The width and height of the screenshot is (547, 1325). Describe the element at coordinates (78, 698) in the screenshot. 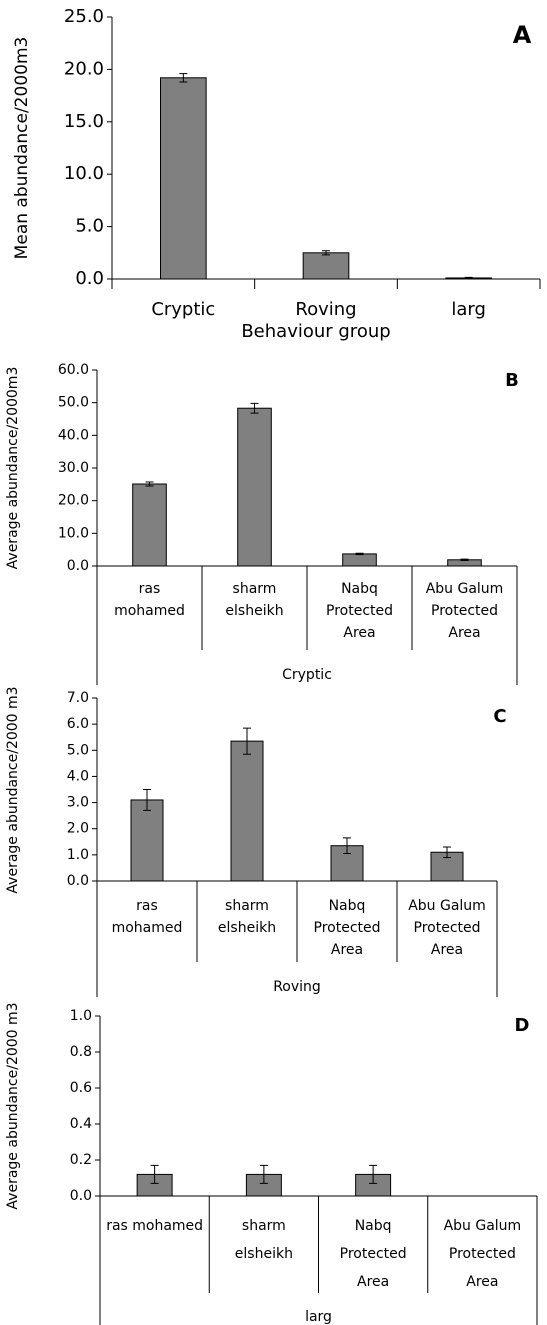

I see `y-tick-label: 7.0` at that location.